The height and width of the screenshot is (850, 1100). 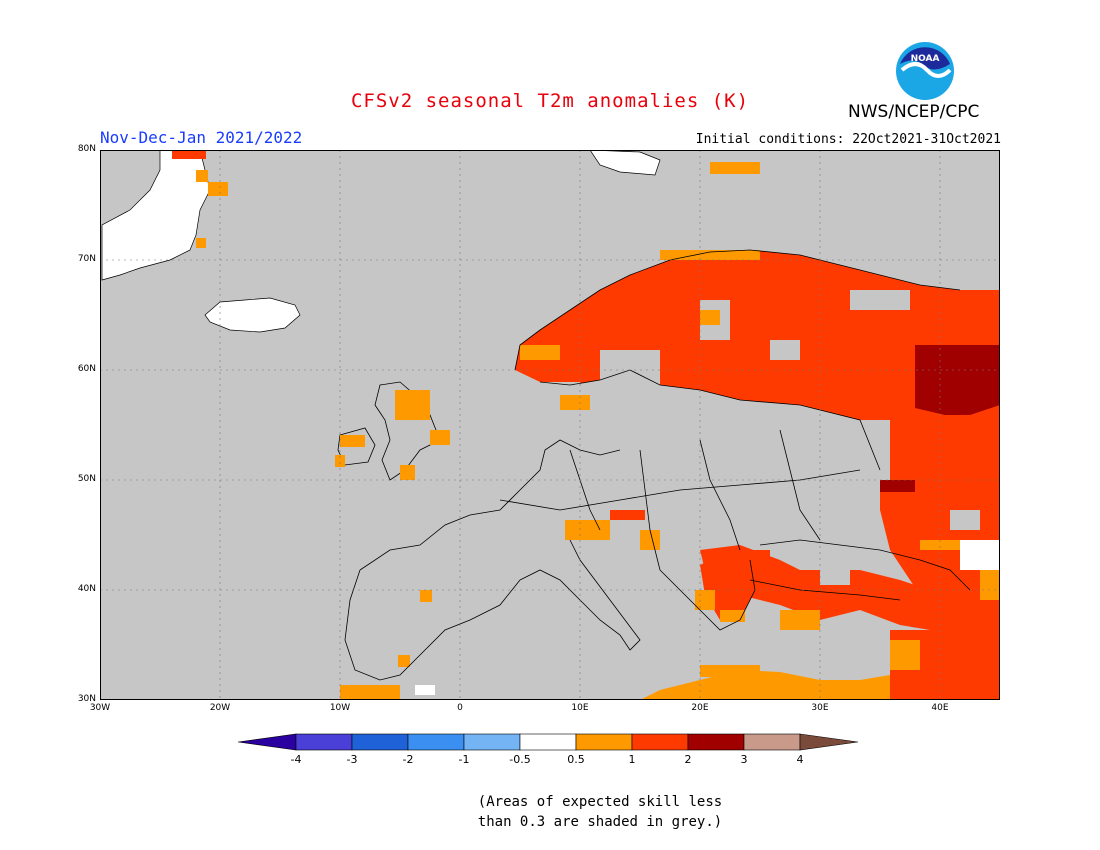 What do you see at coordinates (464, 759) in the screenshot?
I see `colorbar-label: -1` at bounding box center [464, 759].